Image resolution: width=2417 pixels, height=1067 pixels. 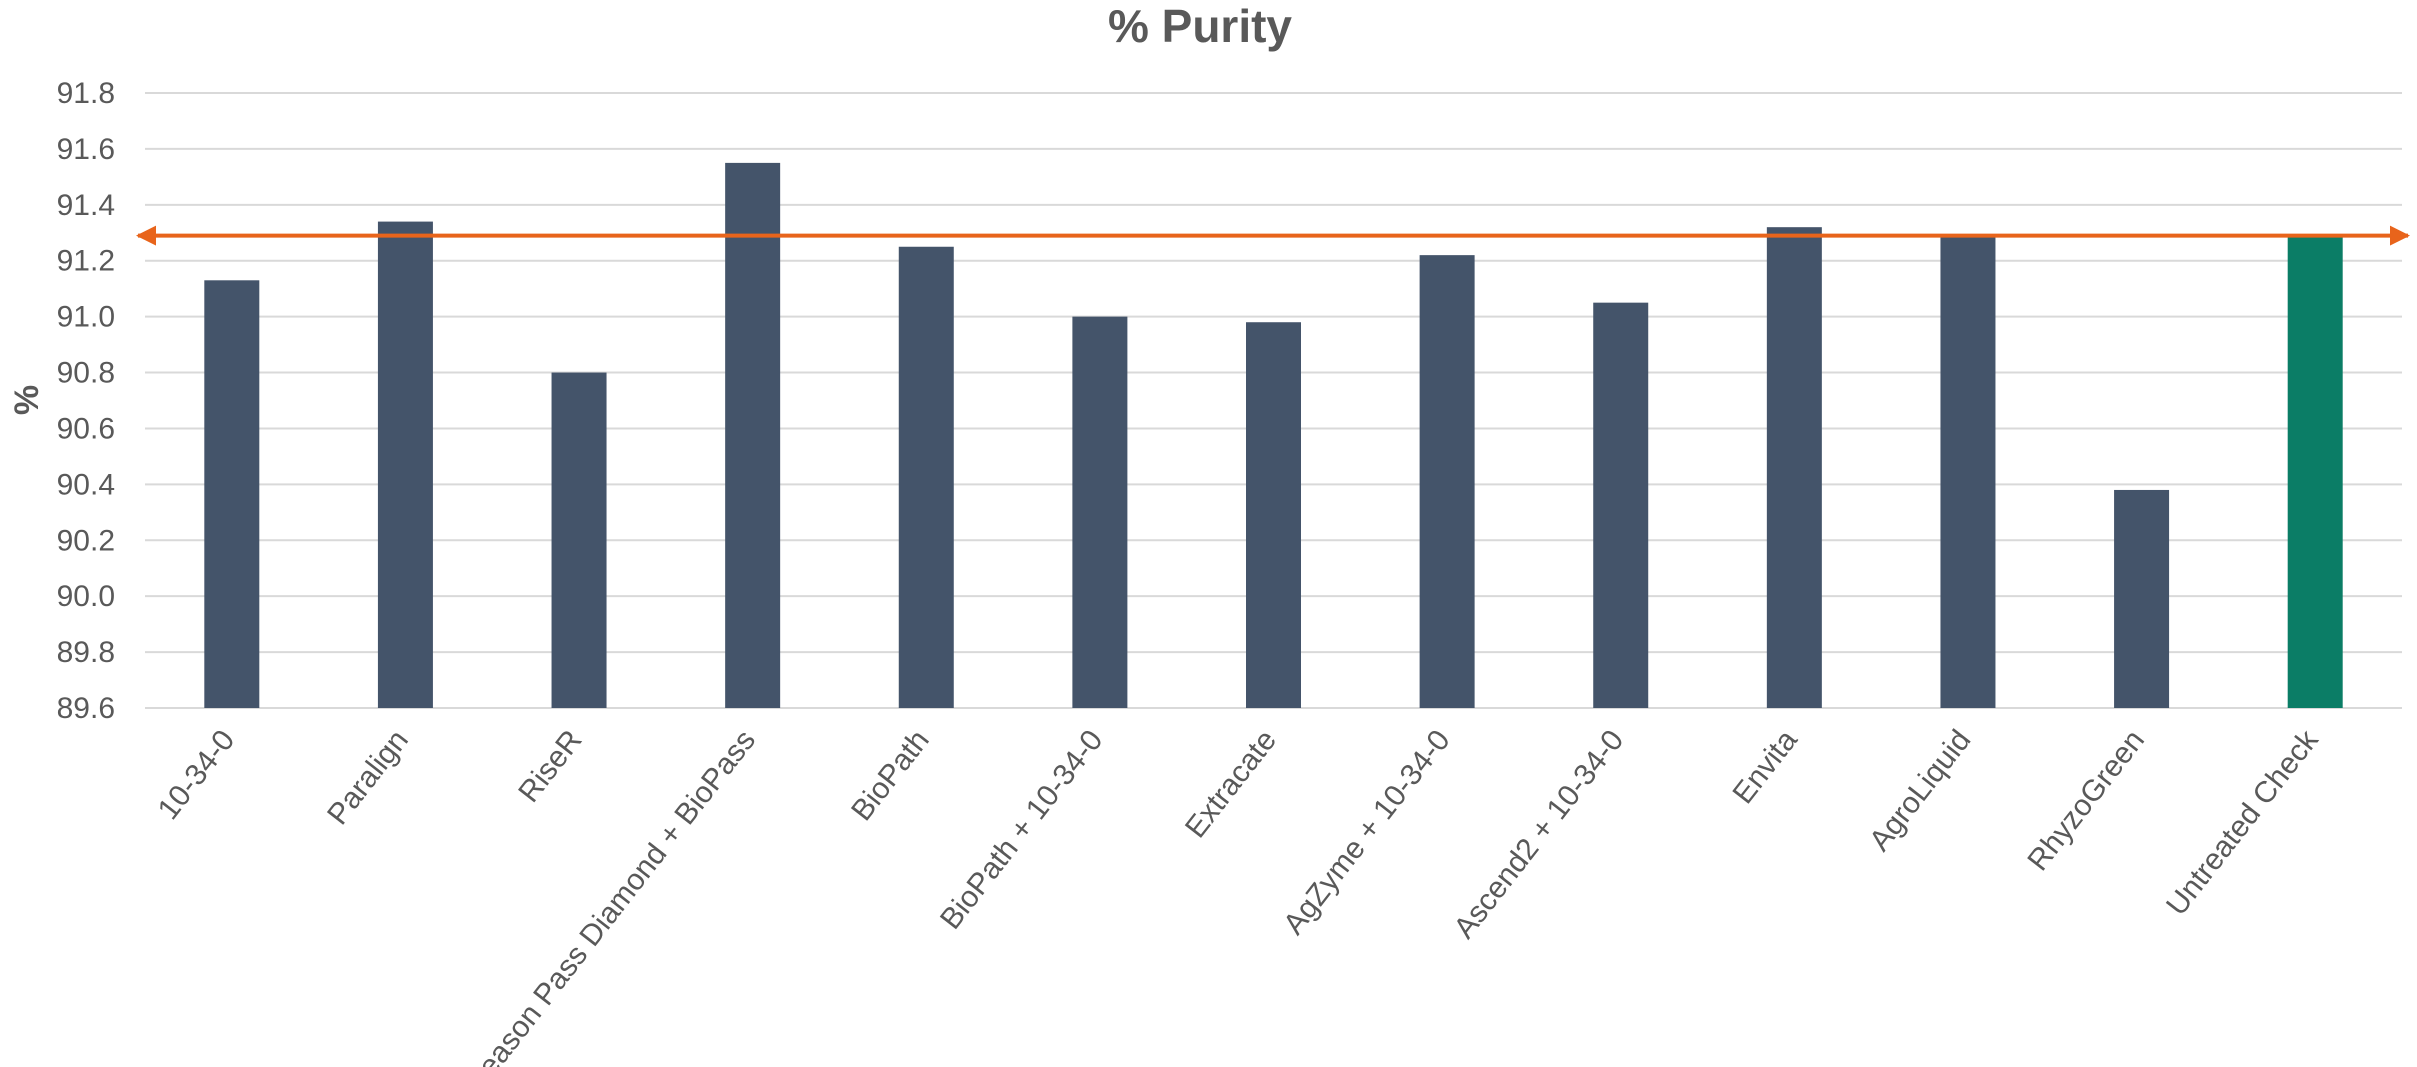 What do you see at coordinates (1021, 830) in the screenshot?
I see `x-category-label: BioPath + 10-34-0` at bounding box center [1021, 830].